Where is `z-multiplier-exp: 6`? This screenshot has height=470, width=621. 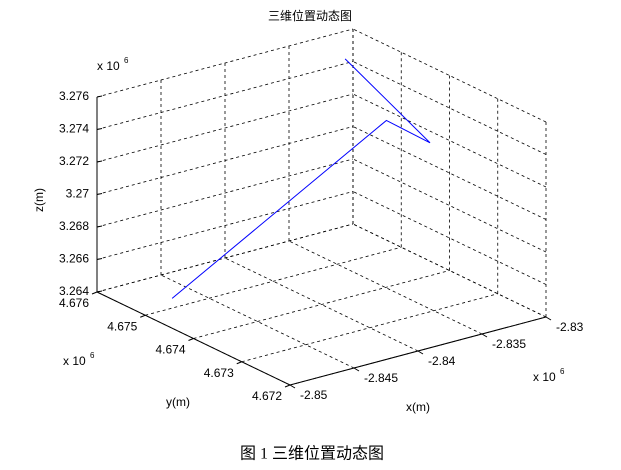 z-multiplier-exp: 6 is located at coordinates (126, 60).